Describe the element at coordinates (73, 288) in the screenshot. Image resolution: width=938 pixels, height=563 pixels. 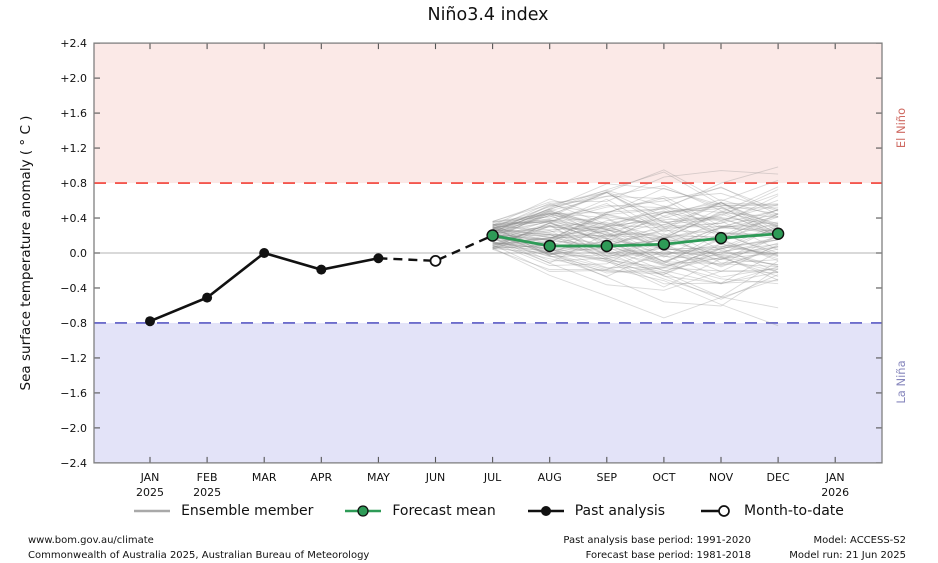
I see `svg-text: −0.4` at that location.